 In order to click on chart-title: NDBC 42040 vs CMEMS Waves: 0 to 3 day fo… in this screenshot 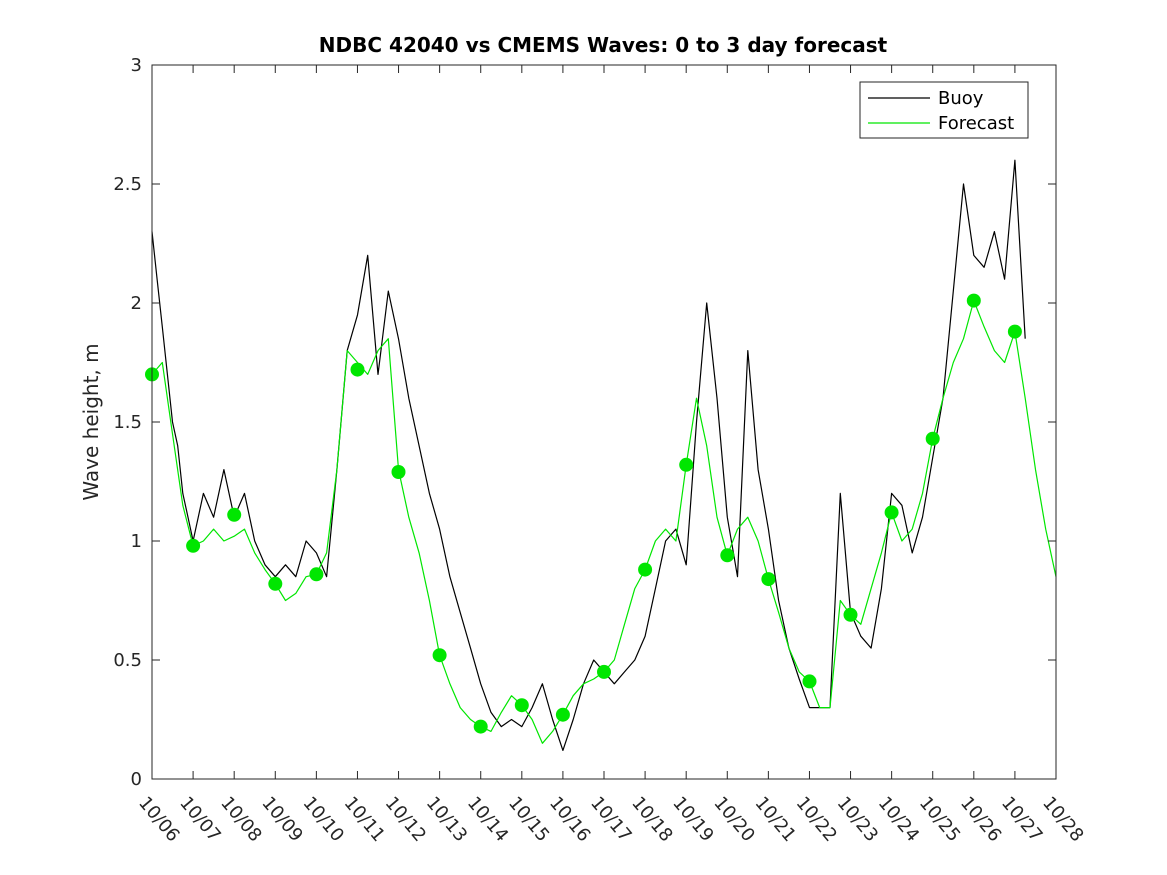, I will do `click(603, 45)`.